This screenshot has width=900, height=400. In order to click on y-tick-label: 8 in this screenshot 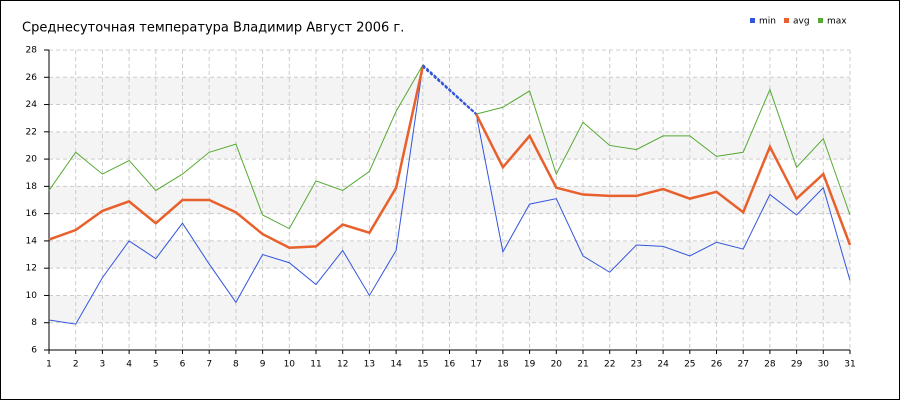, I will do `click(34, 323)`.